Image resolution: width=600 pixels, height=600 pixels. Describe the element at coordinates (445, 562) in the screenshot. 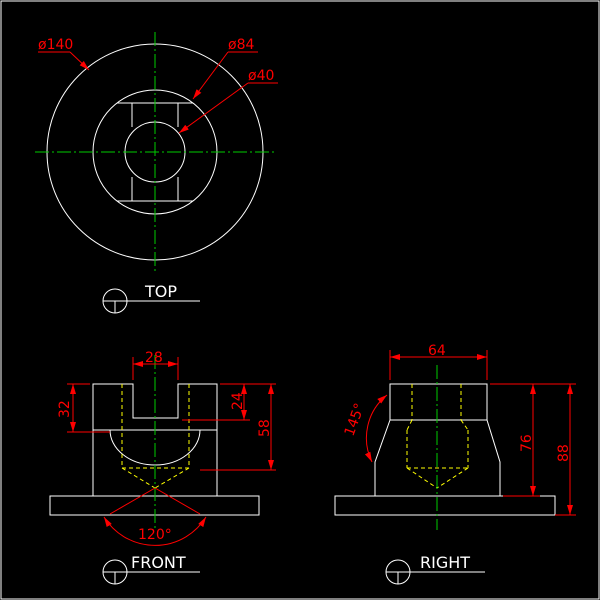

I see `view-title-right: RIGHT` at that location.